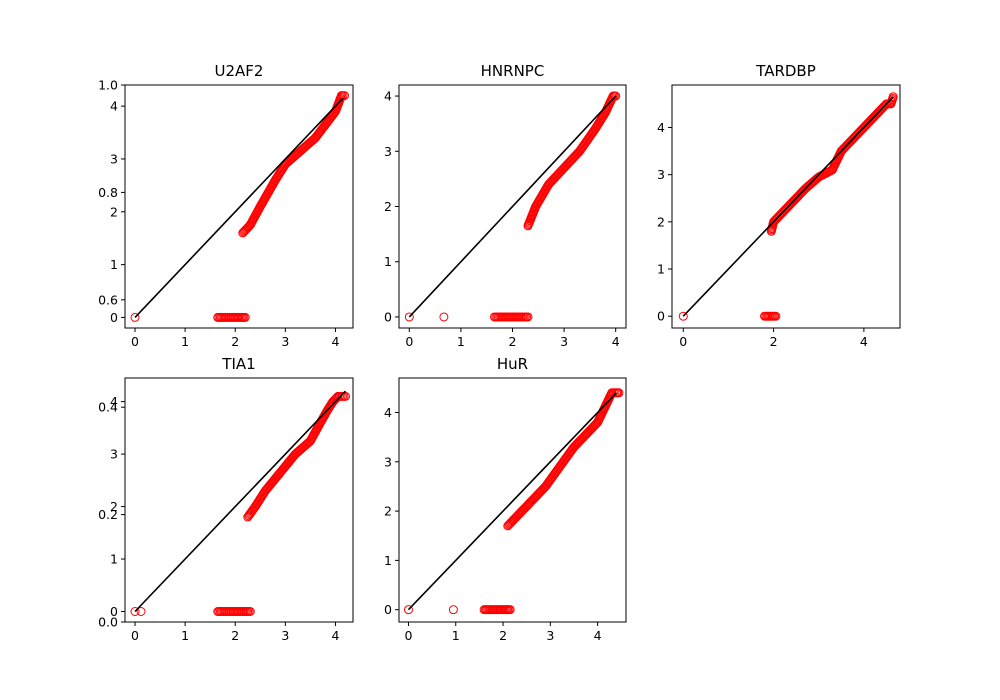 This screenshot has width=1000, height=700. I want to click on panel-u2af2: U2AF2 0 1 2 3 4 0 1 2 3 4, so click(232, 205).